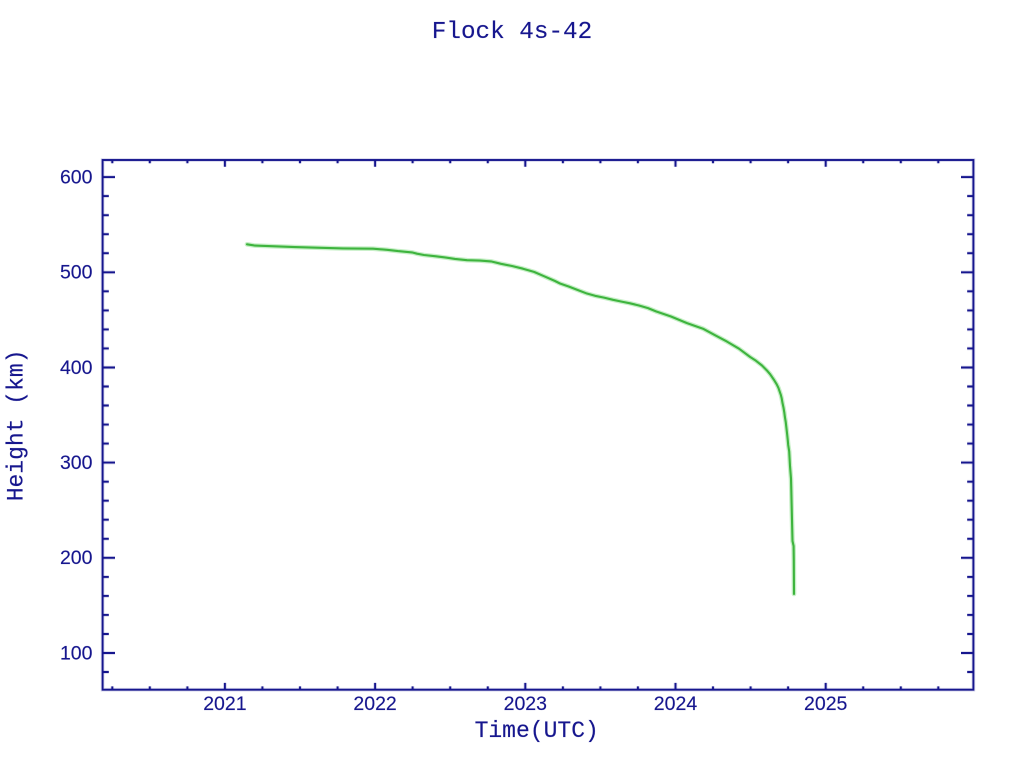  Describe the element at coordinates (537, 731) in the screenshot. I see `svg-text: Time(UTC)` at that location.